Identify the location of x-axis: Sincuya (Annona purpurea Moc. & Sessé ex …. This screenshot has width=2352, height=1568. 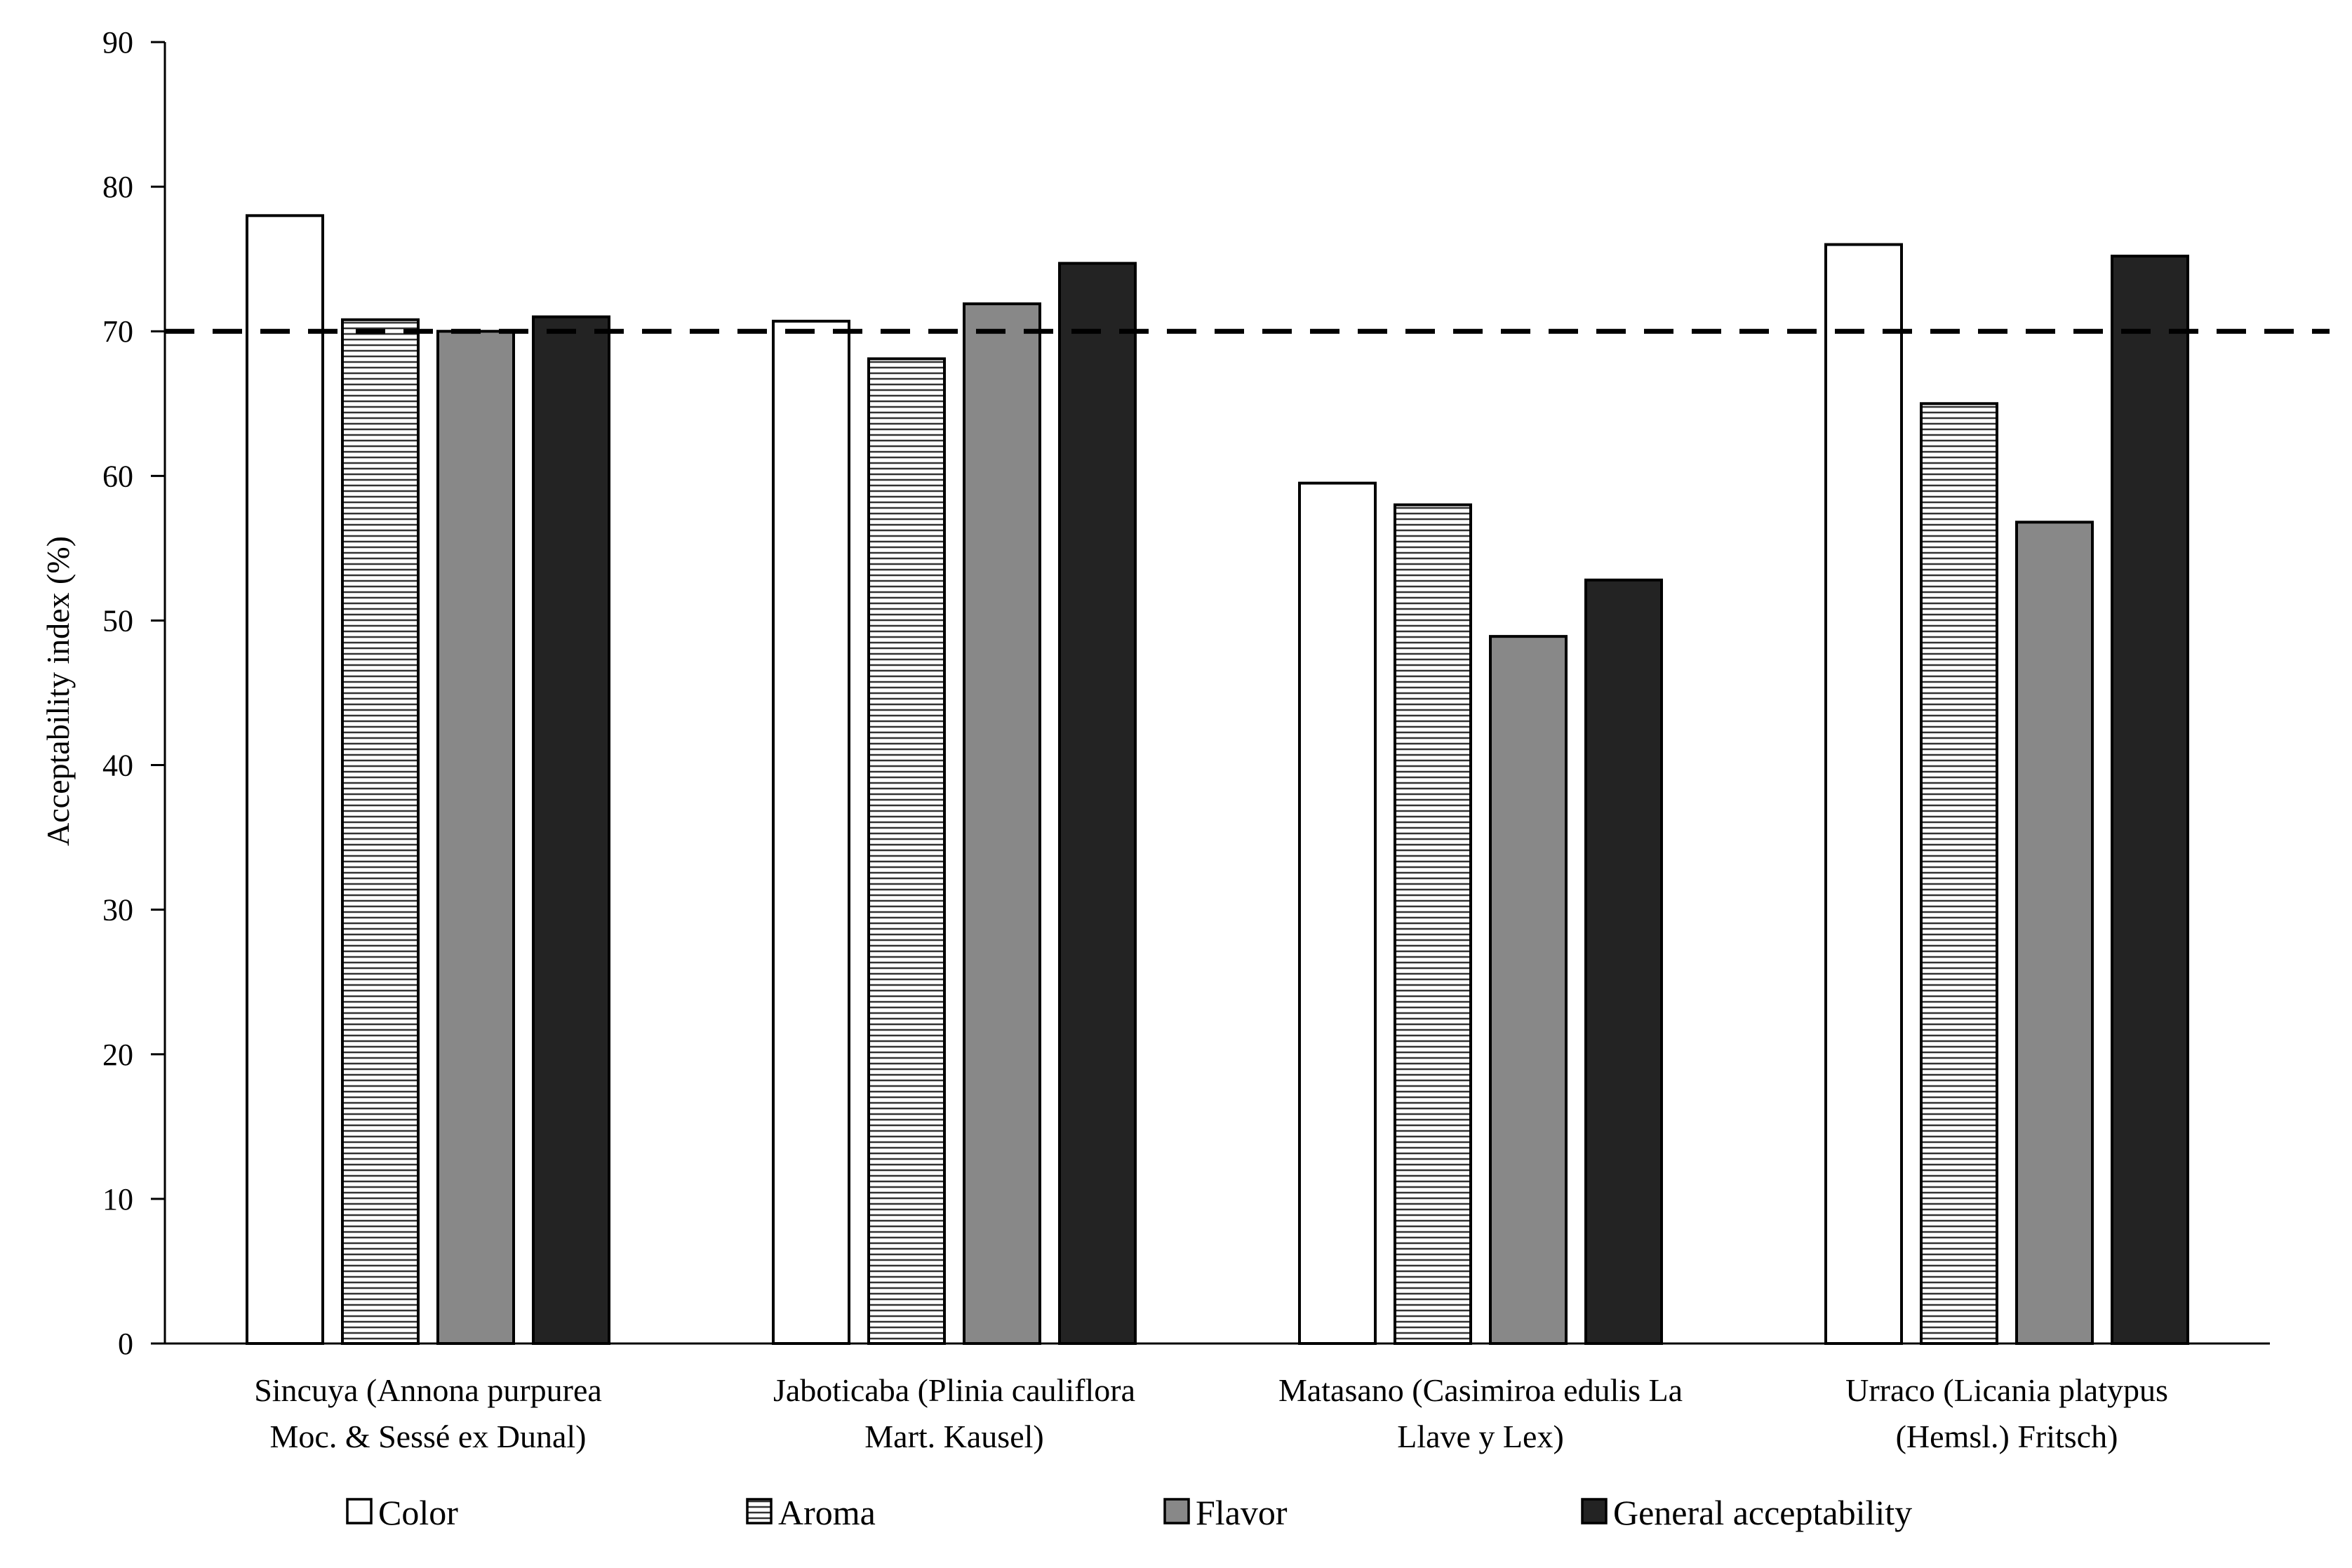
(1217, 1398).